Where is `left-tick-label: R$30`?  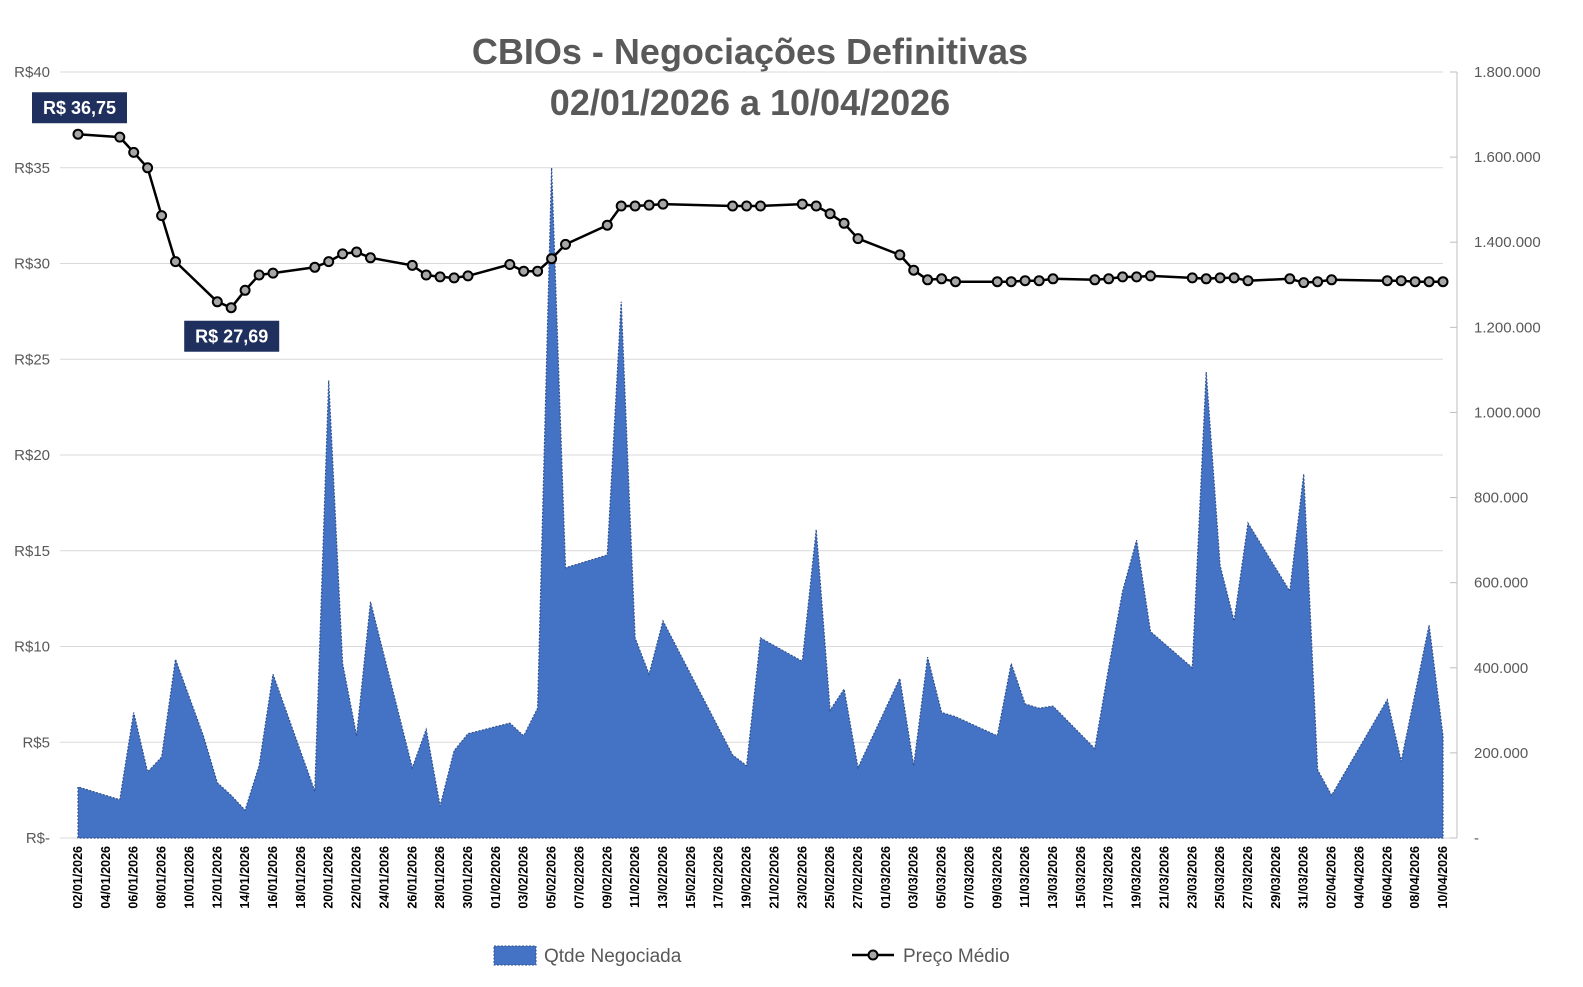 left-tick-label: R$30 is located at coordinates (32, 264).